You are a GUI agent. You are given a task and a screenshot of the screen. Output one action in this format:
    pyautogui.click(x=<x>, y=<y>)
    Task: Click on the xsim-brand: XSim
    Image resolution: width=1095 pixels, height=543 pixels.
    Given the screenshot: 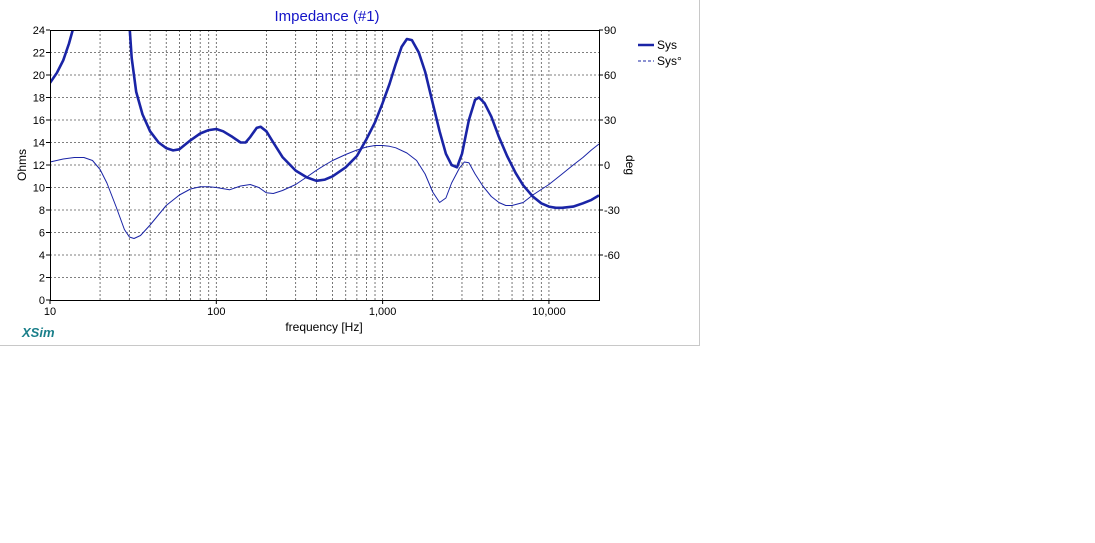 What is the action you would take?
    pyautogui.click(x=38, y=332)
    